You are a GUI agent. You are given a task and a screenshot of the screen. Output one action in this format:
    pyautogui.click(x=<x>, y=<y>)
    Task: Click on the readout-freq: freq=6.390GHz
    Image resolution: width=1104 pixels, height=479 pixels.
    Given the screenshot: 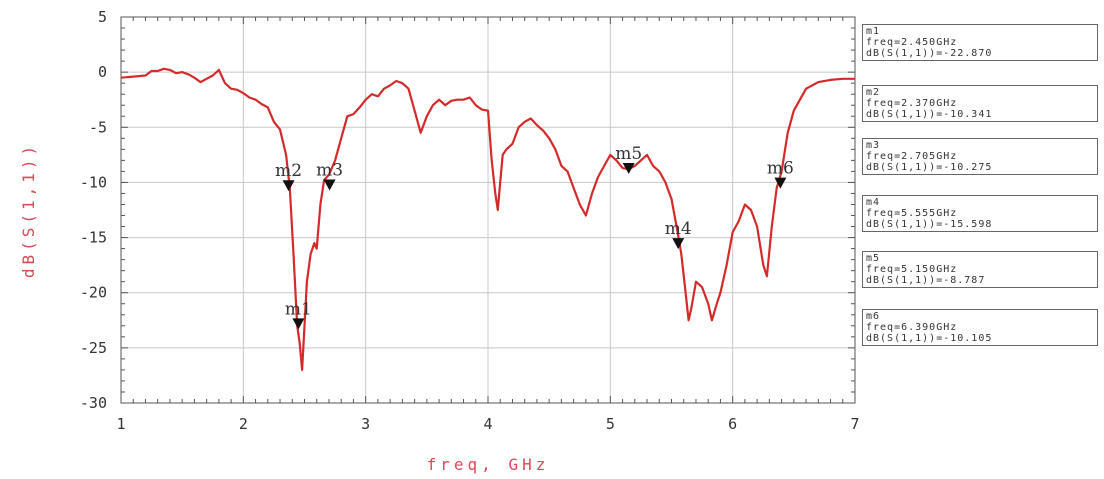 What is the action you would take?
    pyautogui.click(x=912, y=327)
    